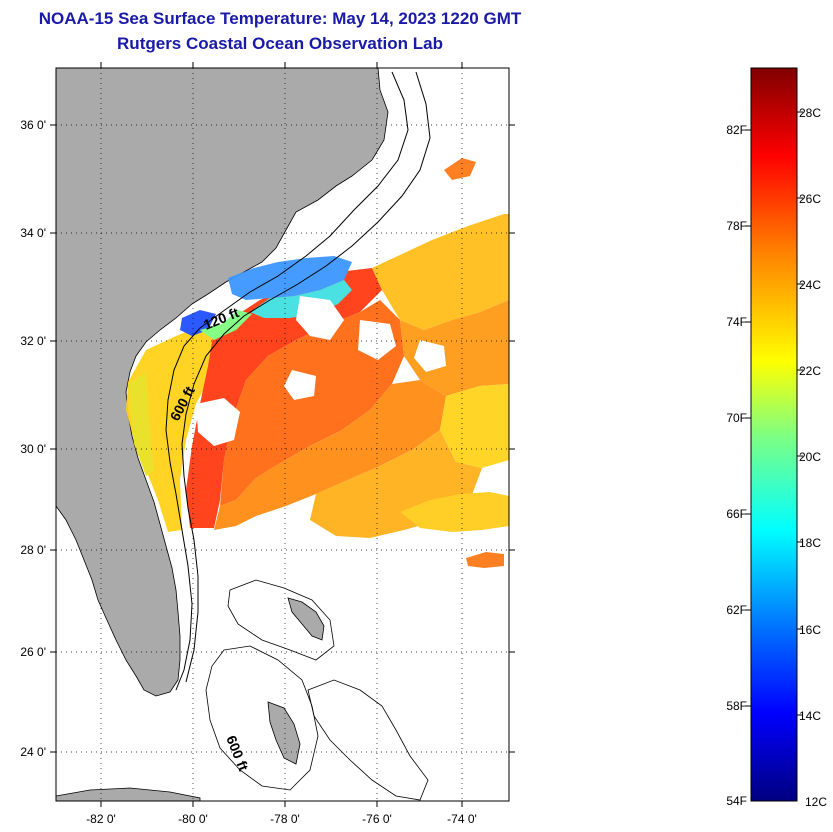 The width and height of the screenshot is (833, 832). I want to click on lat-label-30: 30 0', so click(33, 449).